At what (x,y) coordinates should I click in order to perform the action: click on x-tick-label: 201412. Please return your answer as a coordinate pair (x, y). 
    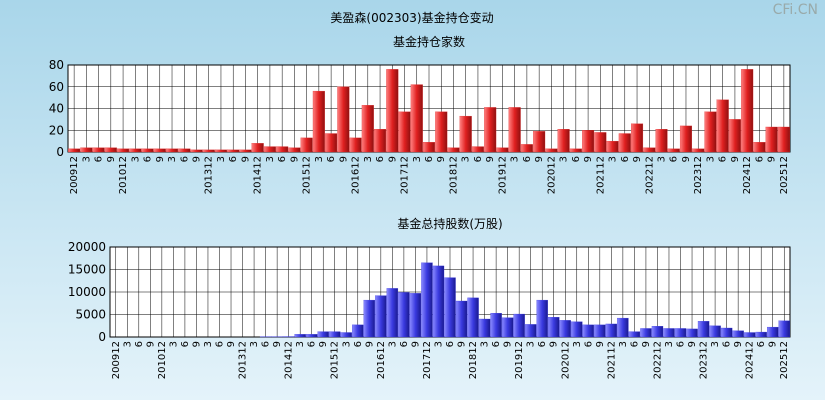
    Looking at the image, I should click on (289, 360).